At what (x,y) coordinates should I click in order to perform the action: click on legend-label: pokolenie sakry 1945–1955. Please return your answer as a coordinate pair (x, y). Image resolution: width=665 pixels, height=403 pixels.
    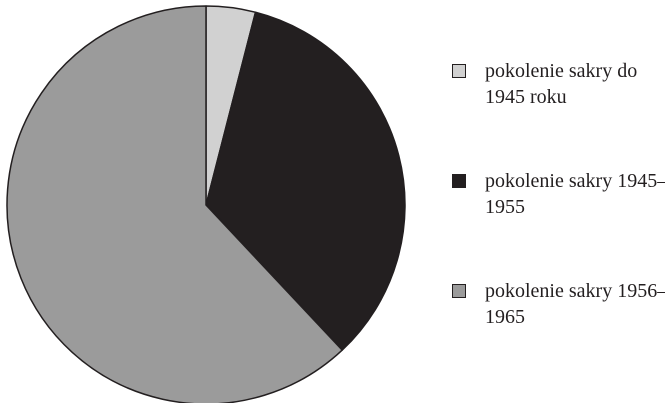
    Looking at the image, I should click on (575, 194).